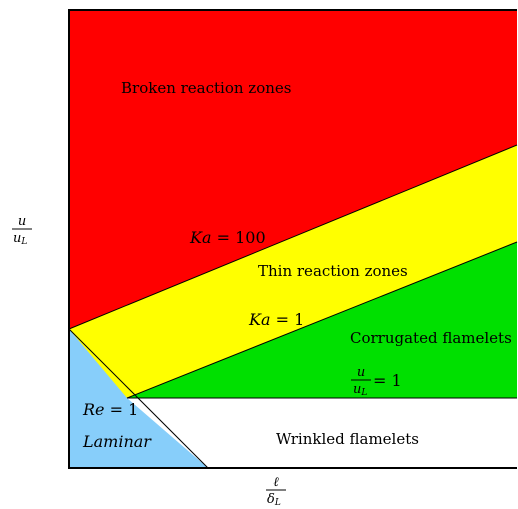 This screenshot has height=509, width=518. I want to click on x-axis-label: ℓ δL, so click(276, 491).